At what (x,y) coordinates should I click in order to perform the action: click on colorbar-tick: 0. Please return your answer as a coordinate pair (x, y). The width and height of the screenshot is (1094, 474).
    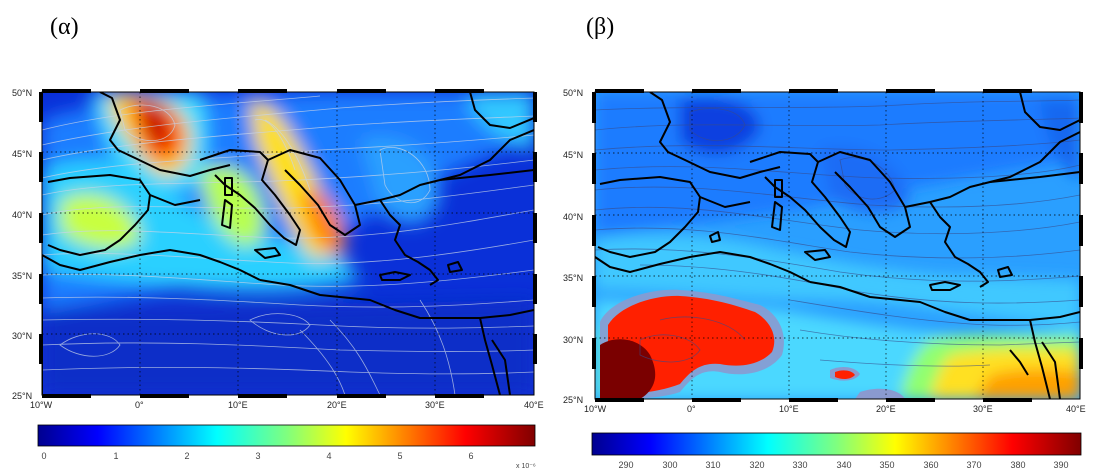
    Looking at the image, I should click on (43, 456).